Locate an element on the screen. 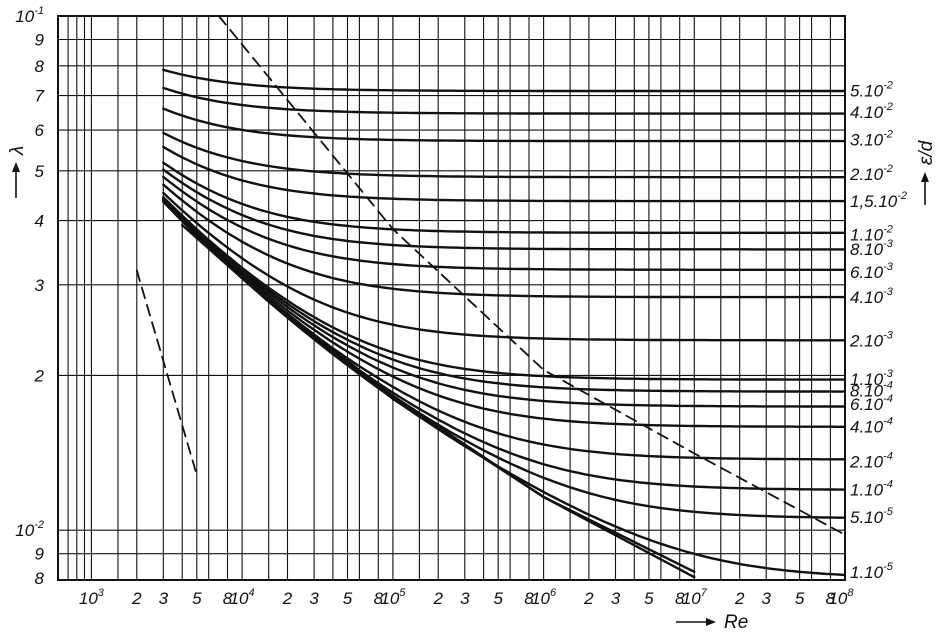  roughness-label: 1.10-4 is located at coordinates (871, 489).